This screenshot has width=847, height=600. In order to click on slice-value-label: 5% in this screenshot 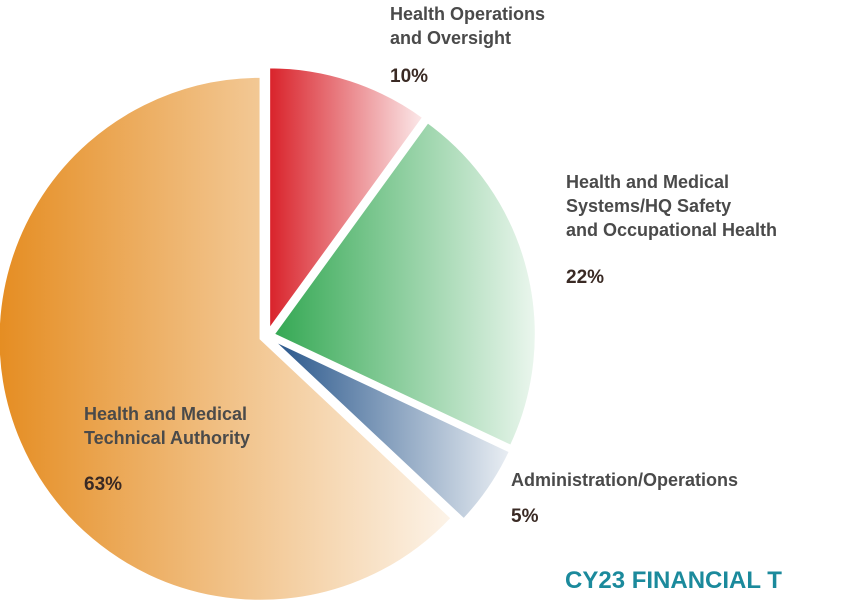, I will do `click(525, 516)`.